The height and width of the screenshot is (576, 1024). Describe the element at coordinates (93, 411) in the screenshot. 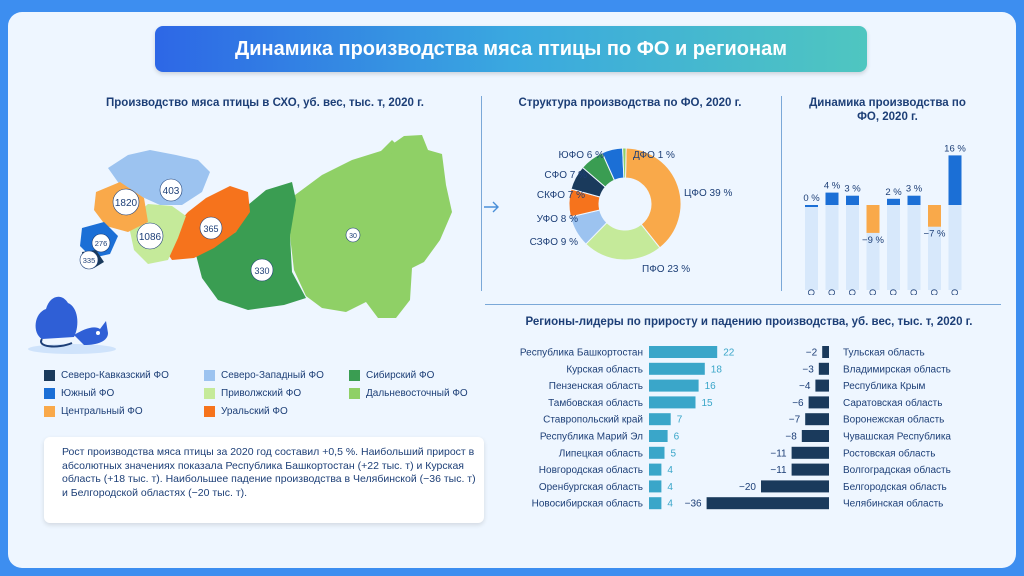

I see `legend-item: Центральный ФО` at that location.